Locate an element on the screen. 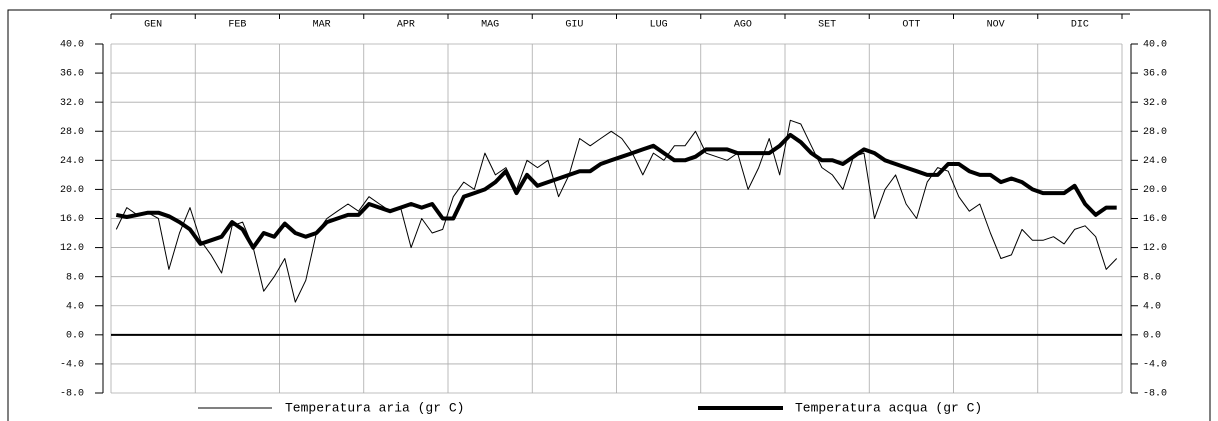  x-tick-label: LUG is located at coordinates (659, 25).